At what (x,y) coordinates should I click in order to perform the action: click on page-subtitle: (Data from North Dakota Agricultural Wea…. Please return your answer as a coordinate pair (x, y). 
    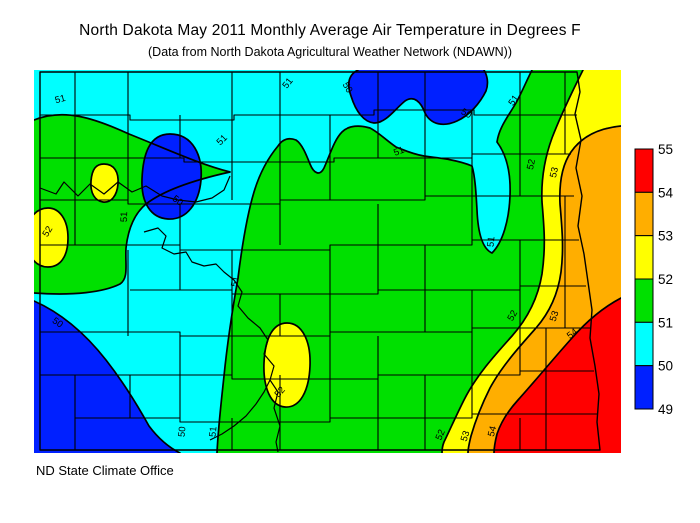
    Looking at the image, I should click on (330, 52).